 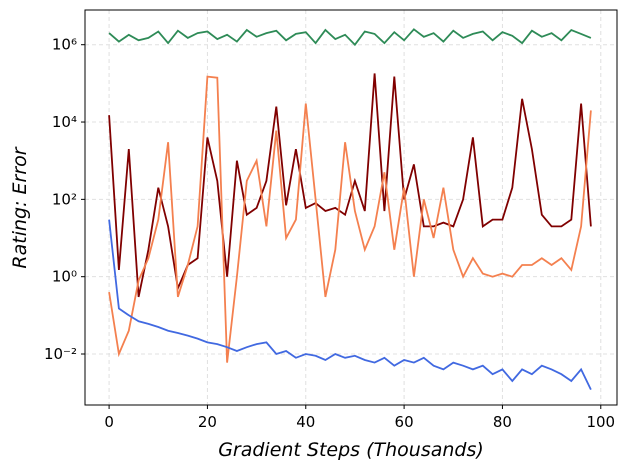 What do you see at coordinates (350, 37) in the screenshot?
I see `series-line` at bounding box center [350, 37].